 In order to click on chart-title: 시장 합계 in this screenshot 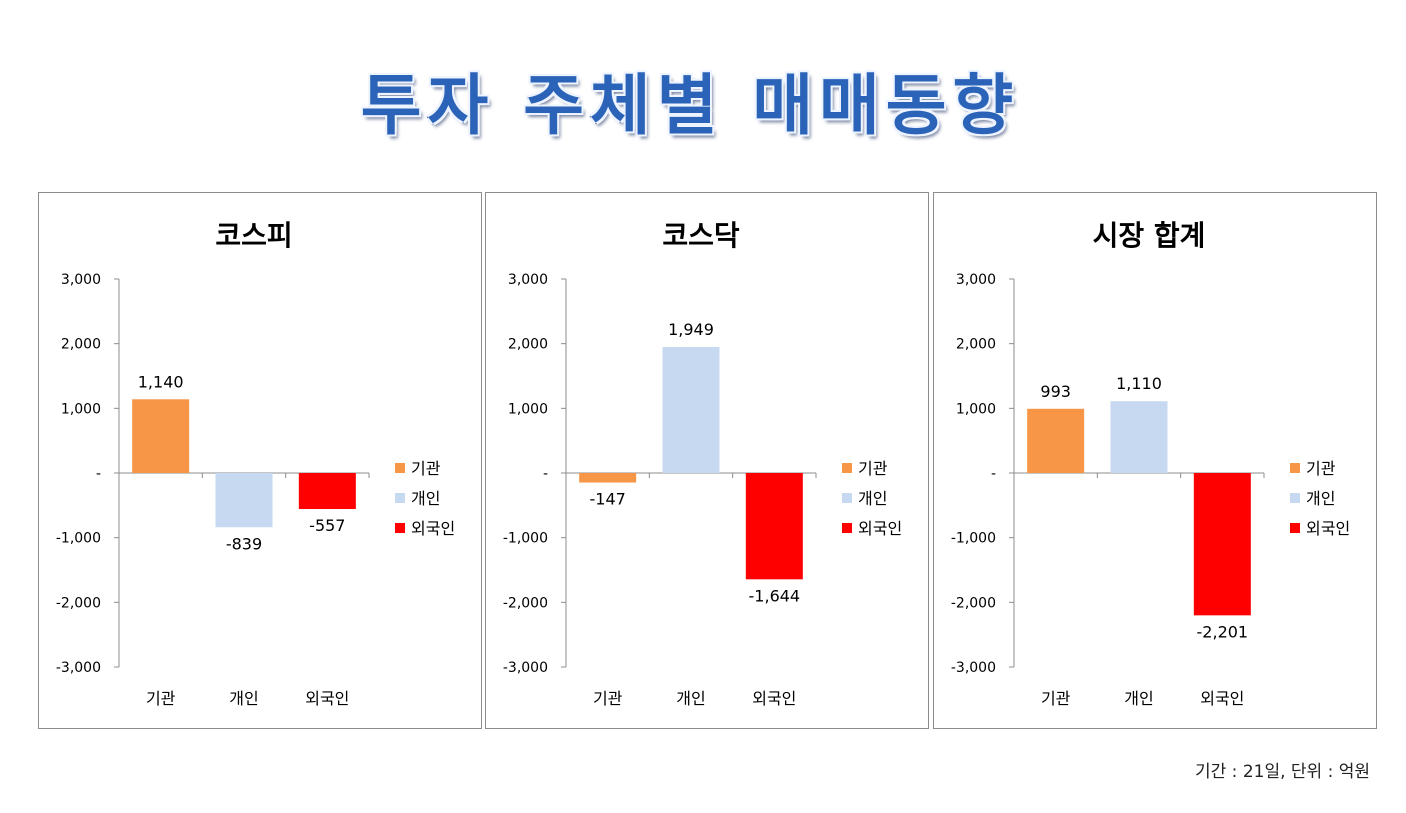, I will do `click(1149, 235)`.